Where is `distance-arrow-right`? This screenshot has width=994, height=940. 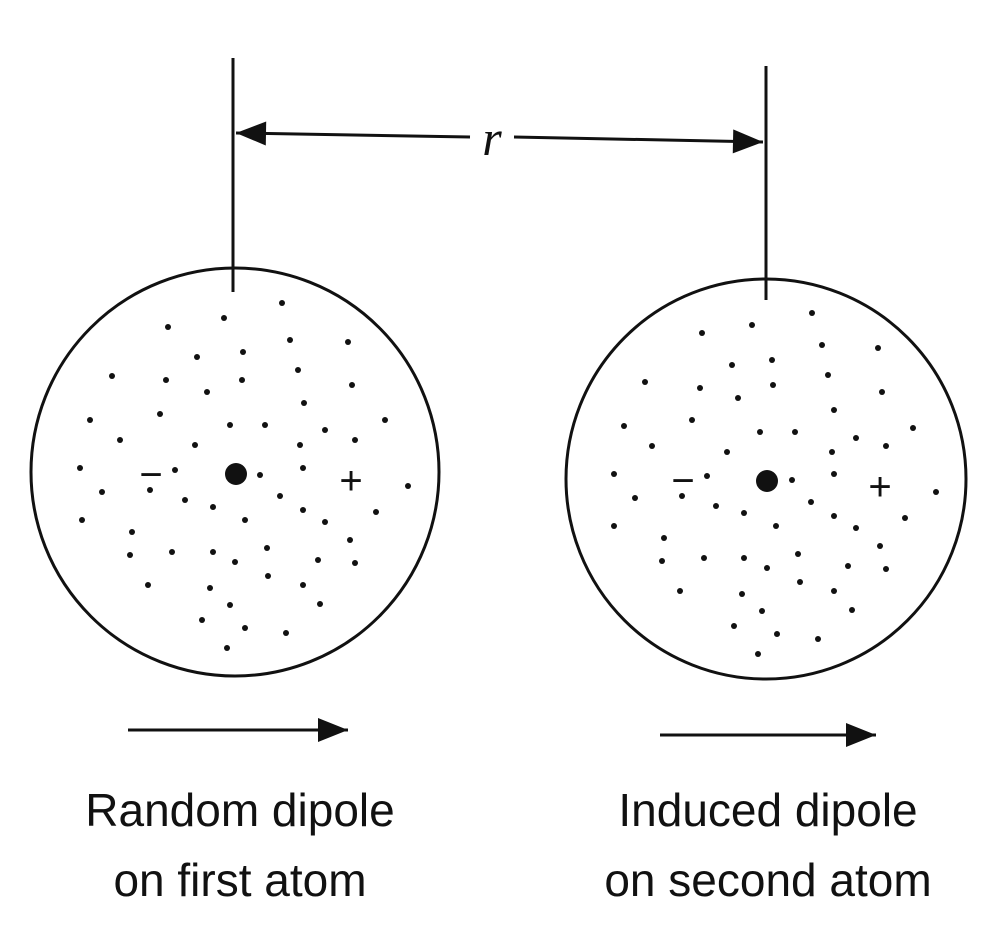 distance-arrow-right is located at coordinates (638, 141).